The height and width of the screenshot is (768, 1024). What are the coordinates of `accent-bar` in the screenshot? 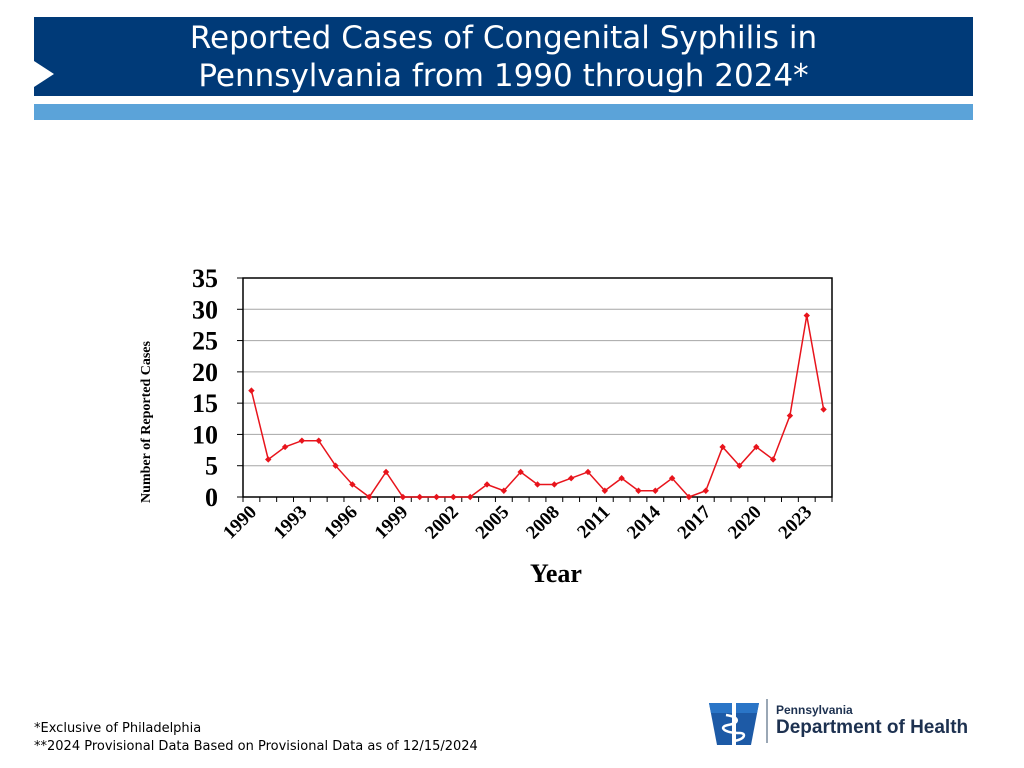 It's located at (503, 112).